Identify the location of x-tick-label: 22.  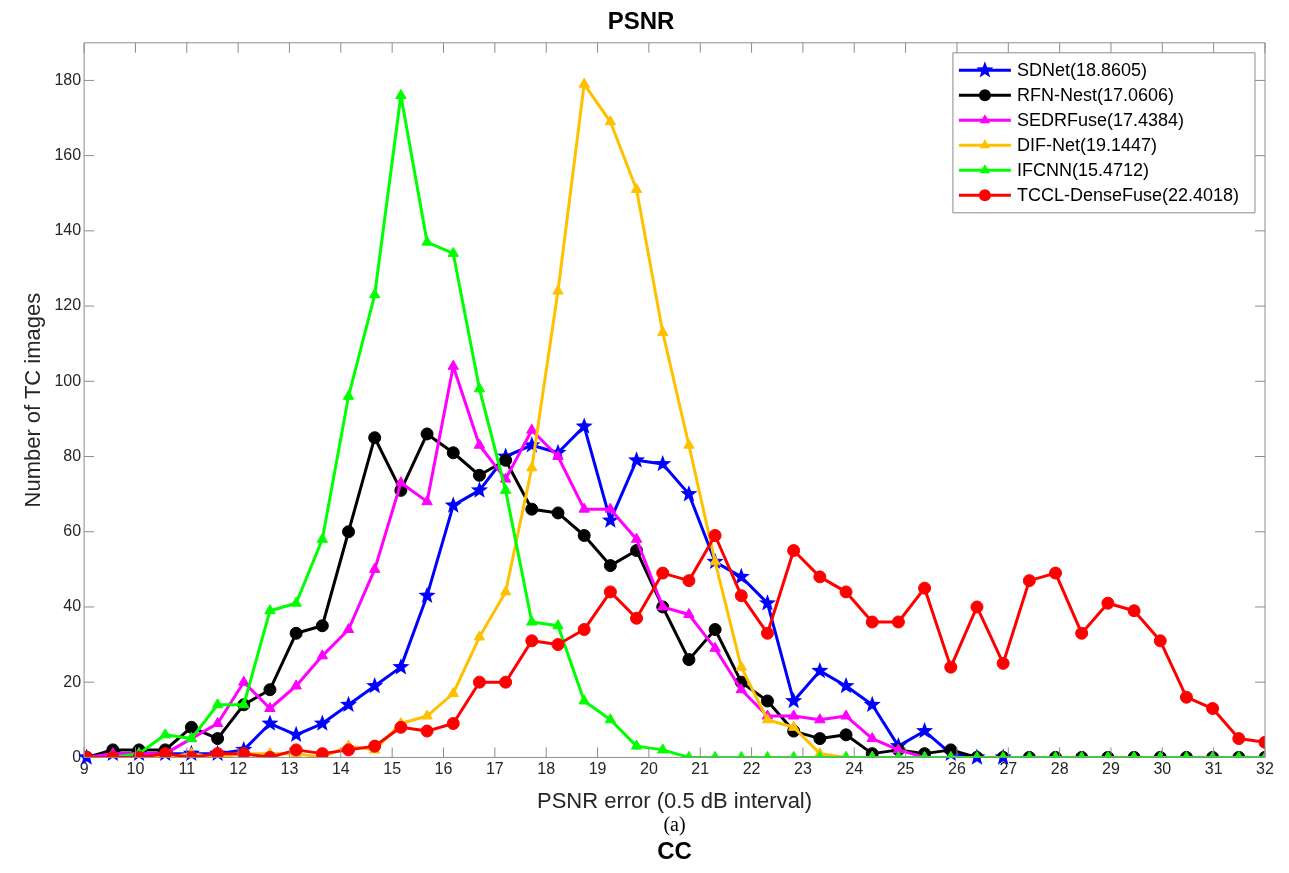
(751, 769).